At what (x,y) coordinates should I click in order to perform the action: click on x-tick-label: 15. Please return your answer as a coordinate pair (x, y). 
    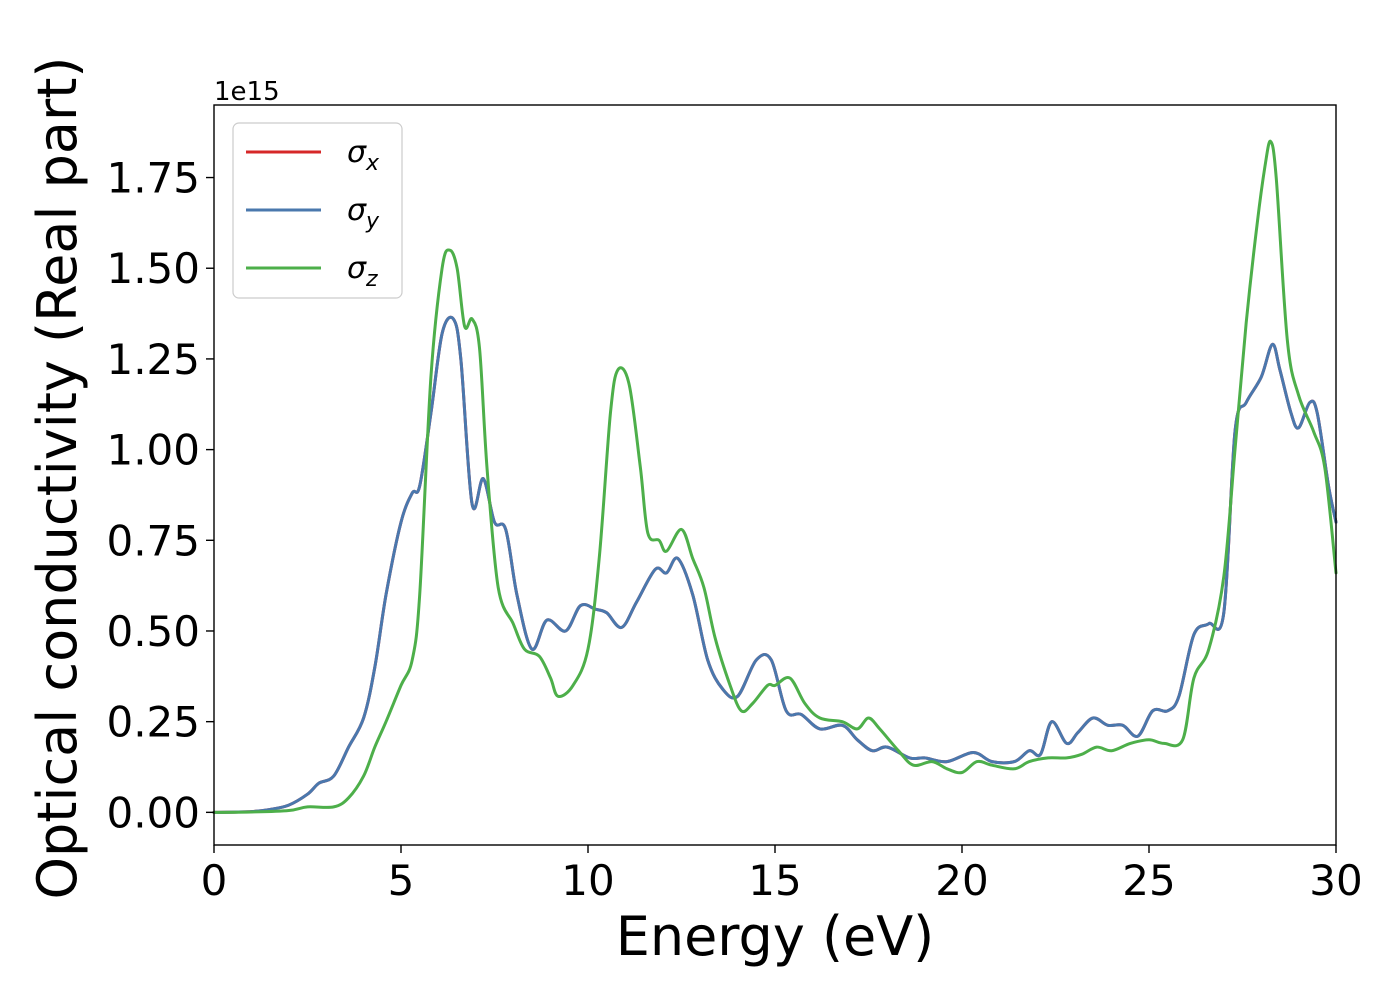
    Looking at the image, I should click on (774, 880).